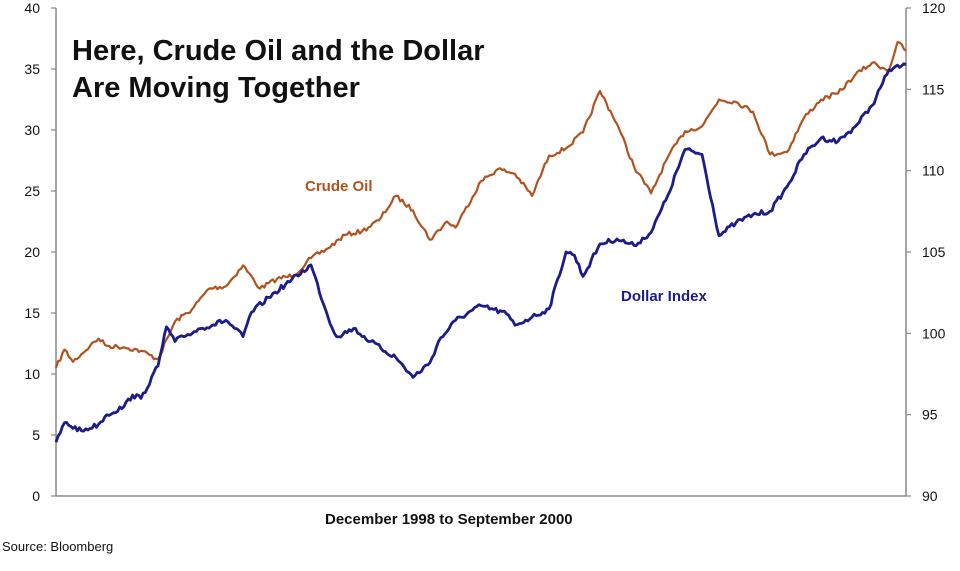 This screenshot has height=571, width=960. Describe the element at coordinates (930, 496) in the screenshot. I see `right-tick-label: 90` at that location.